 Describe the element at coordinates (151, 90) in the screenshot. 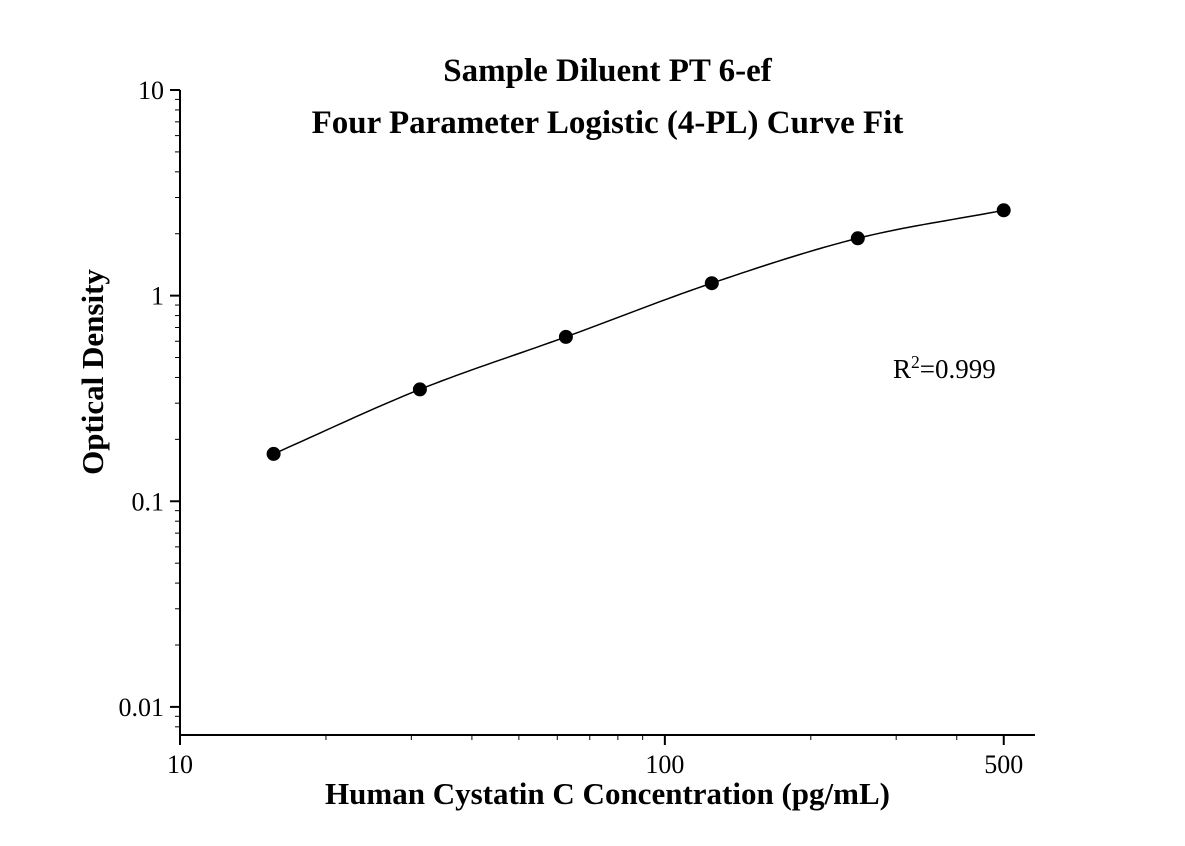

I see `y-tick-label: 10` at that location.